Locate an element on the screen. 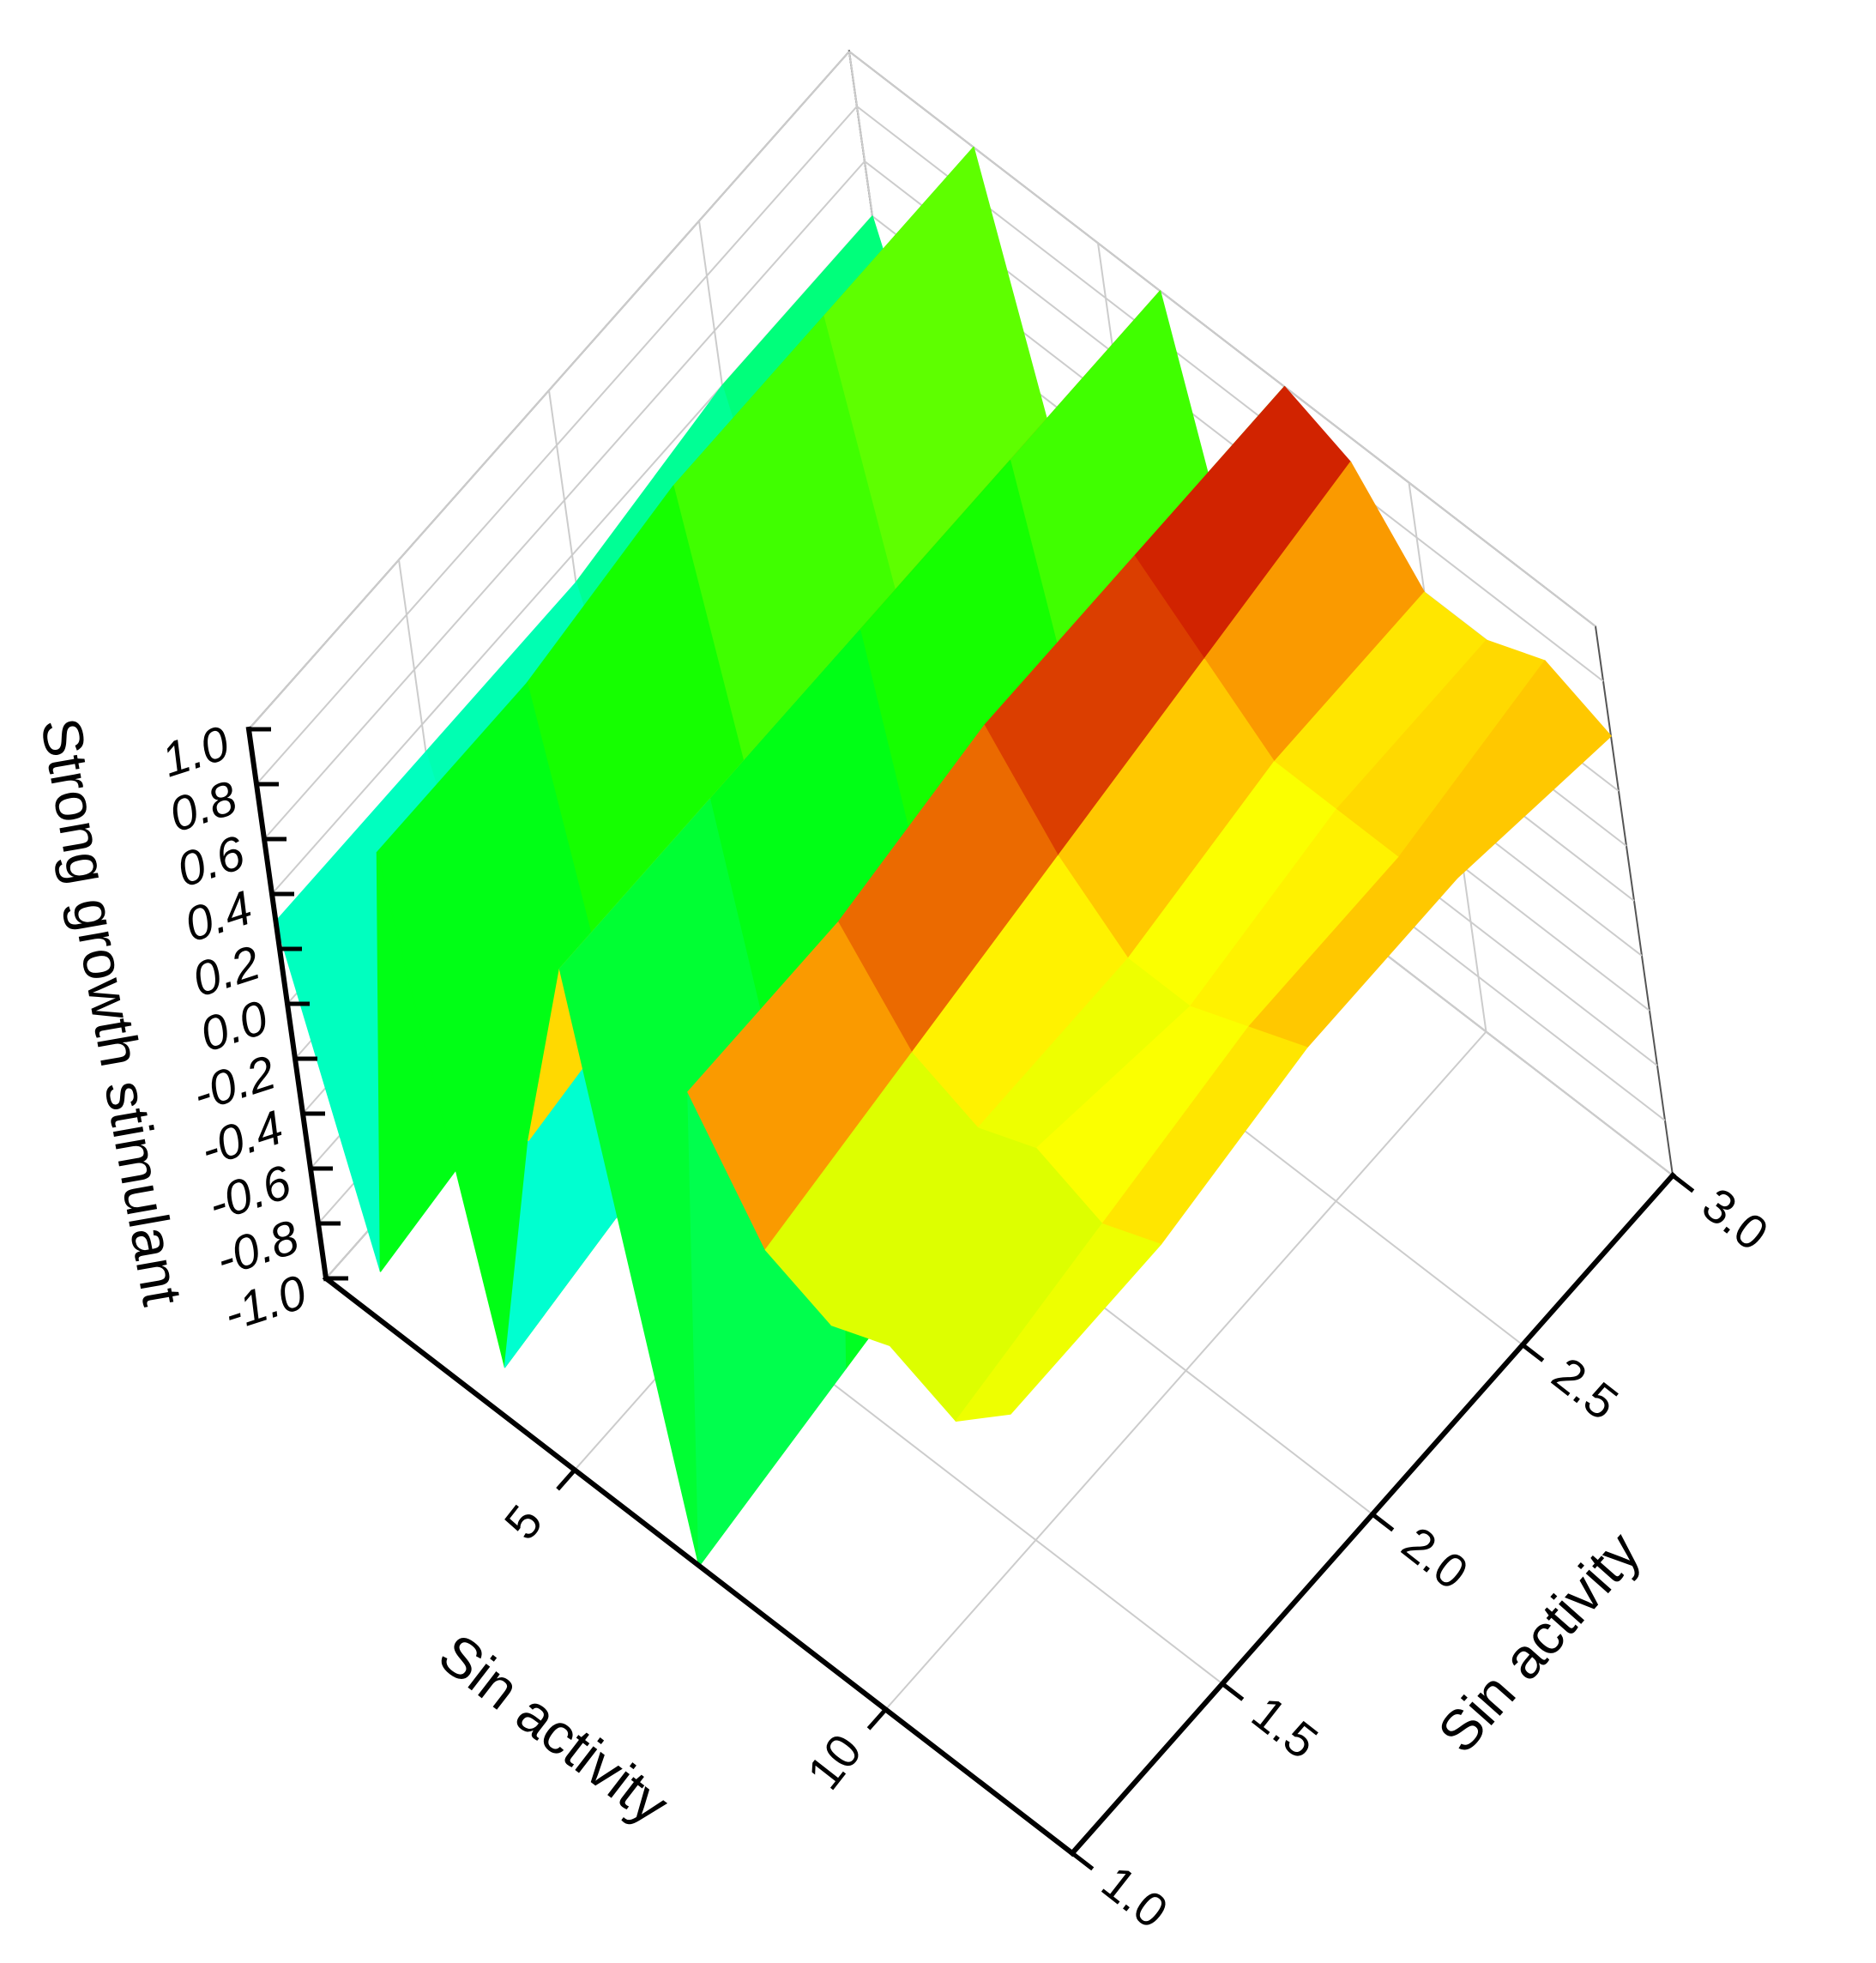 This screenshot has height=1963, width=1876. x-tick-label: 5 is located at coordinates (523, 1522).